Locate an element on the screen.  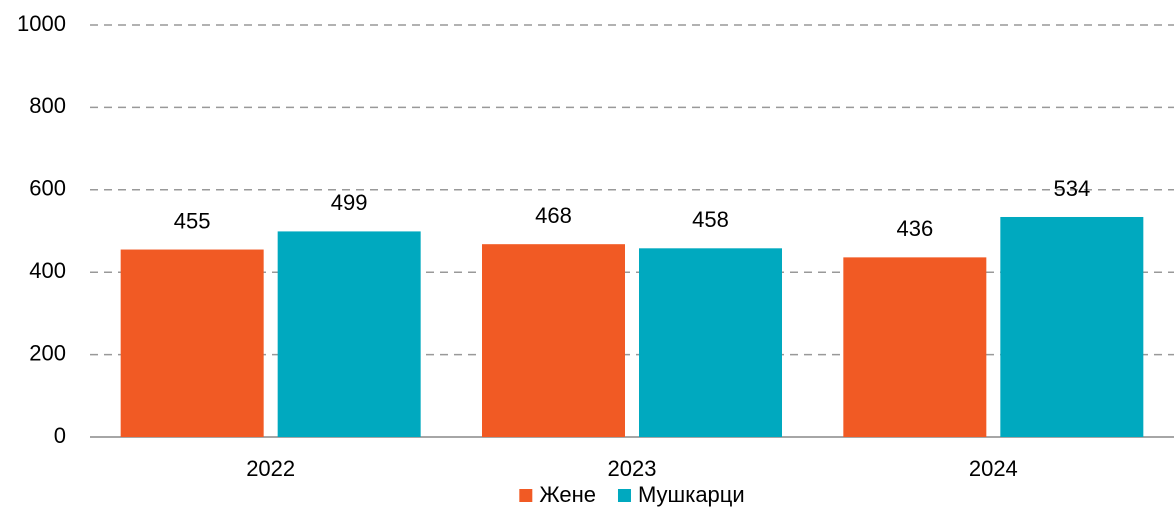
value-label: 468 is located at coordinates (553, 215).